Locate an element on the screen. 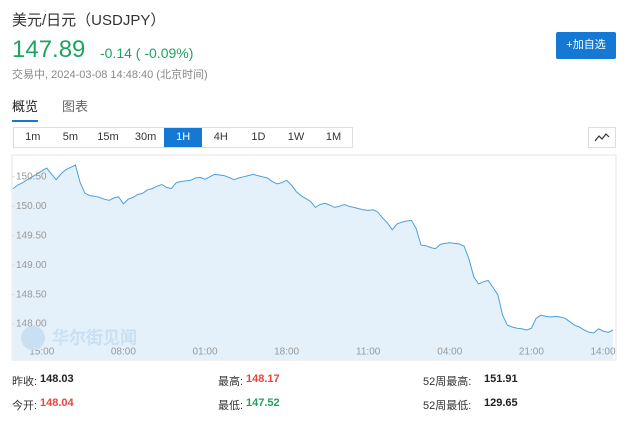  x-tick-label: 11:00 is located at coordinates (368, 352).